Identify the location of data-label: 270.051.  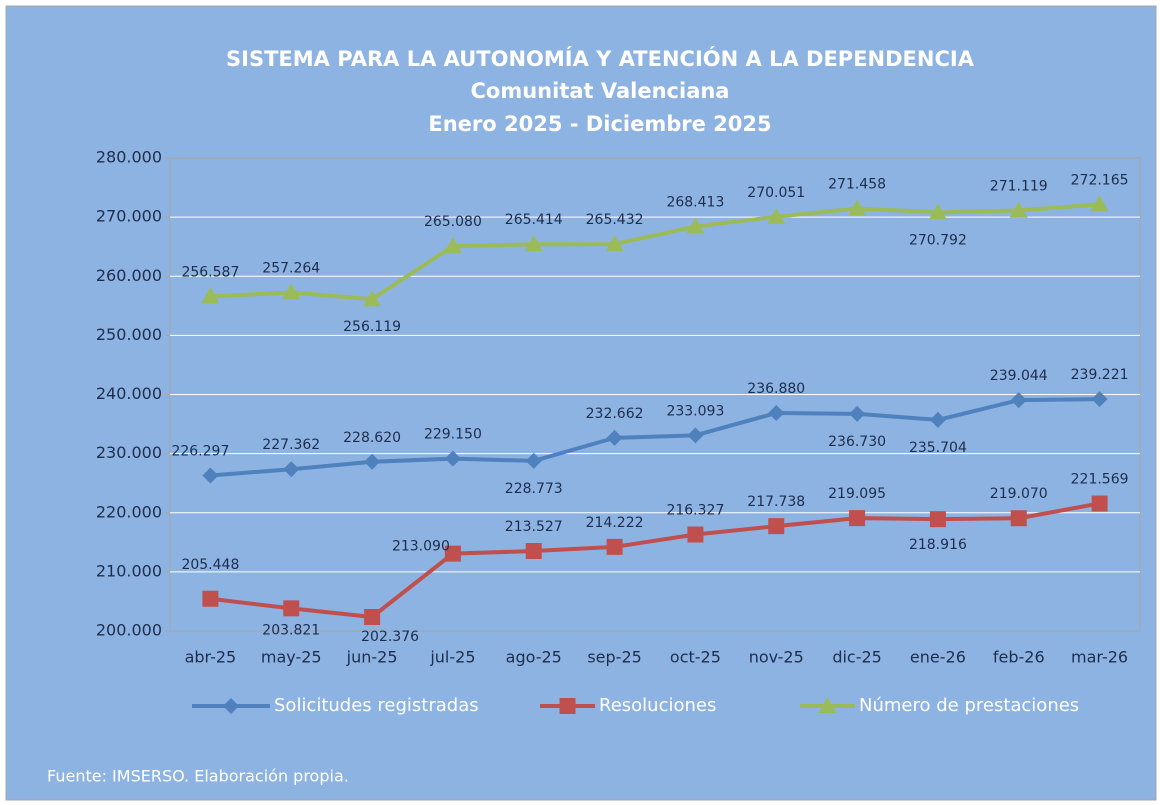
(776, 193).